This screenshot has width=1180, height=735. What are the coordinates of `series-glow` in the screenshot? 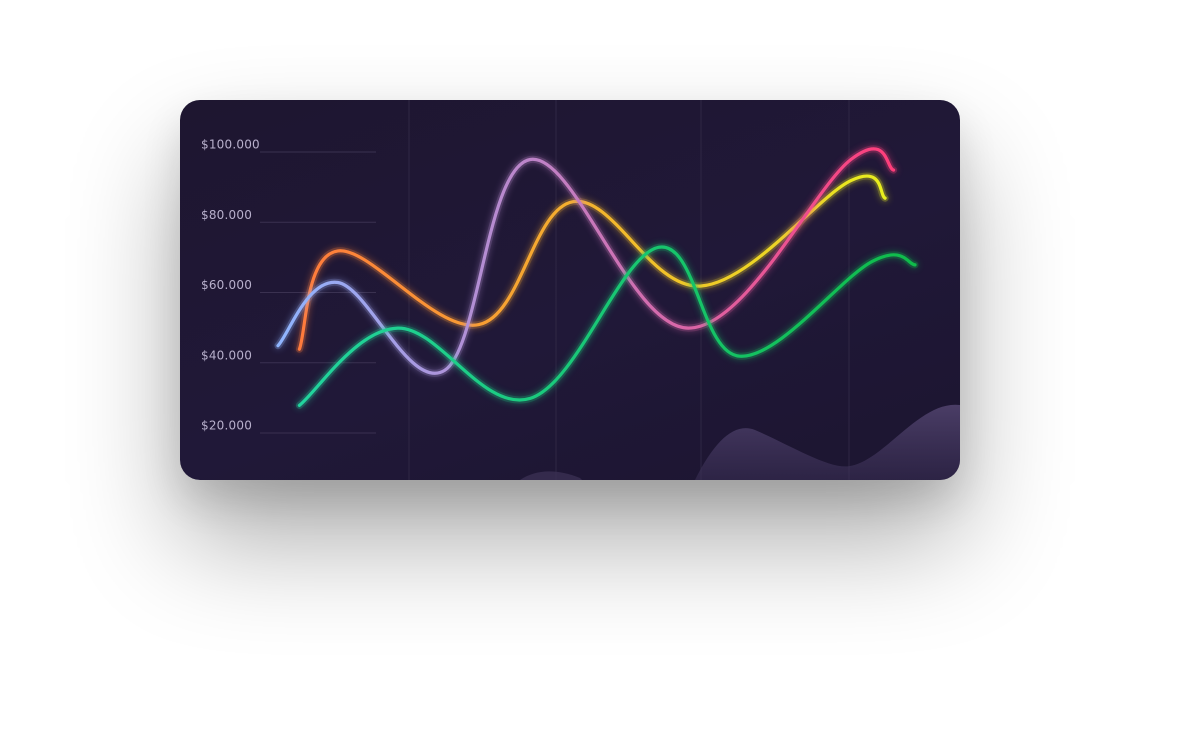 It's located at (607, 326).